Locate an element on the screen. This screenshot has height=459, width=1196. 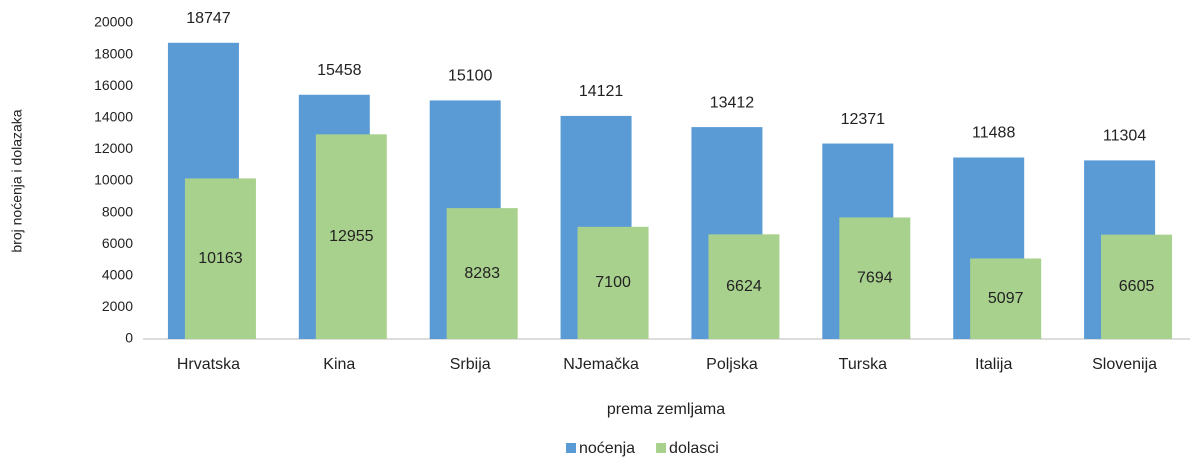
data-label: 6605 is located at coordinates (1137, 286).